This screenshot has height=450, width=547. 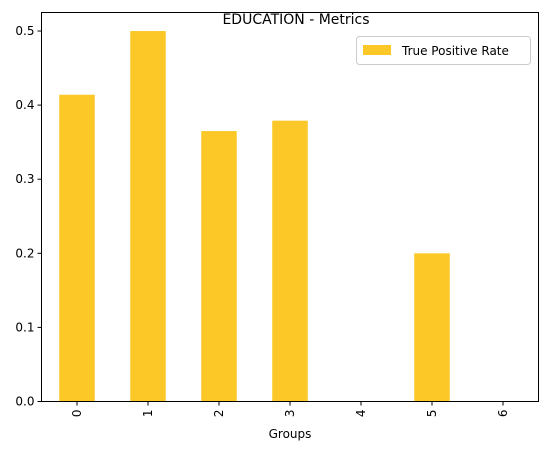 I want to click on legend-swatch, so click(x=377, y=50).